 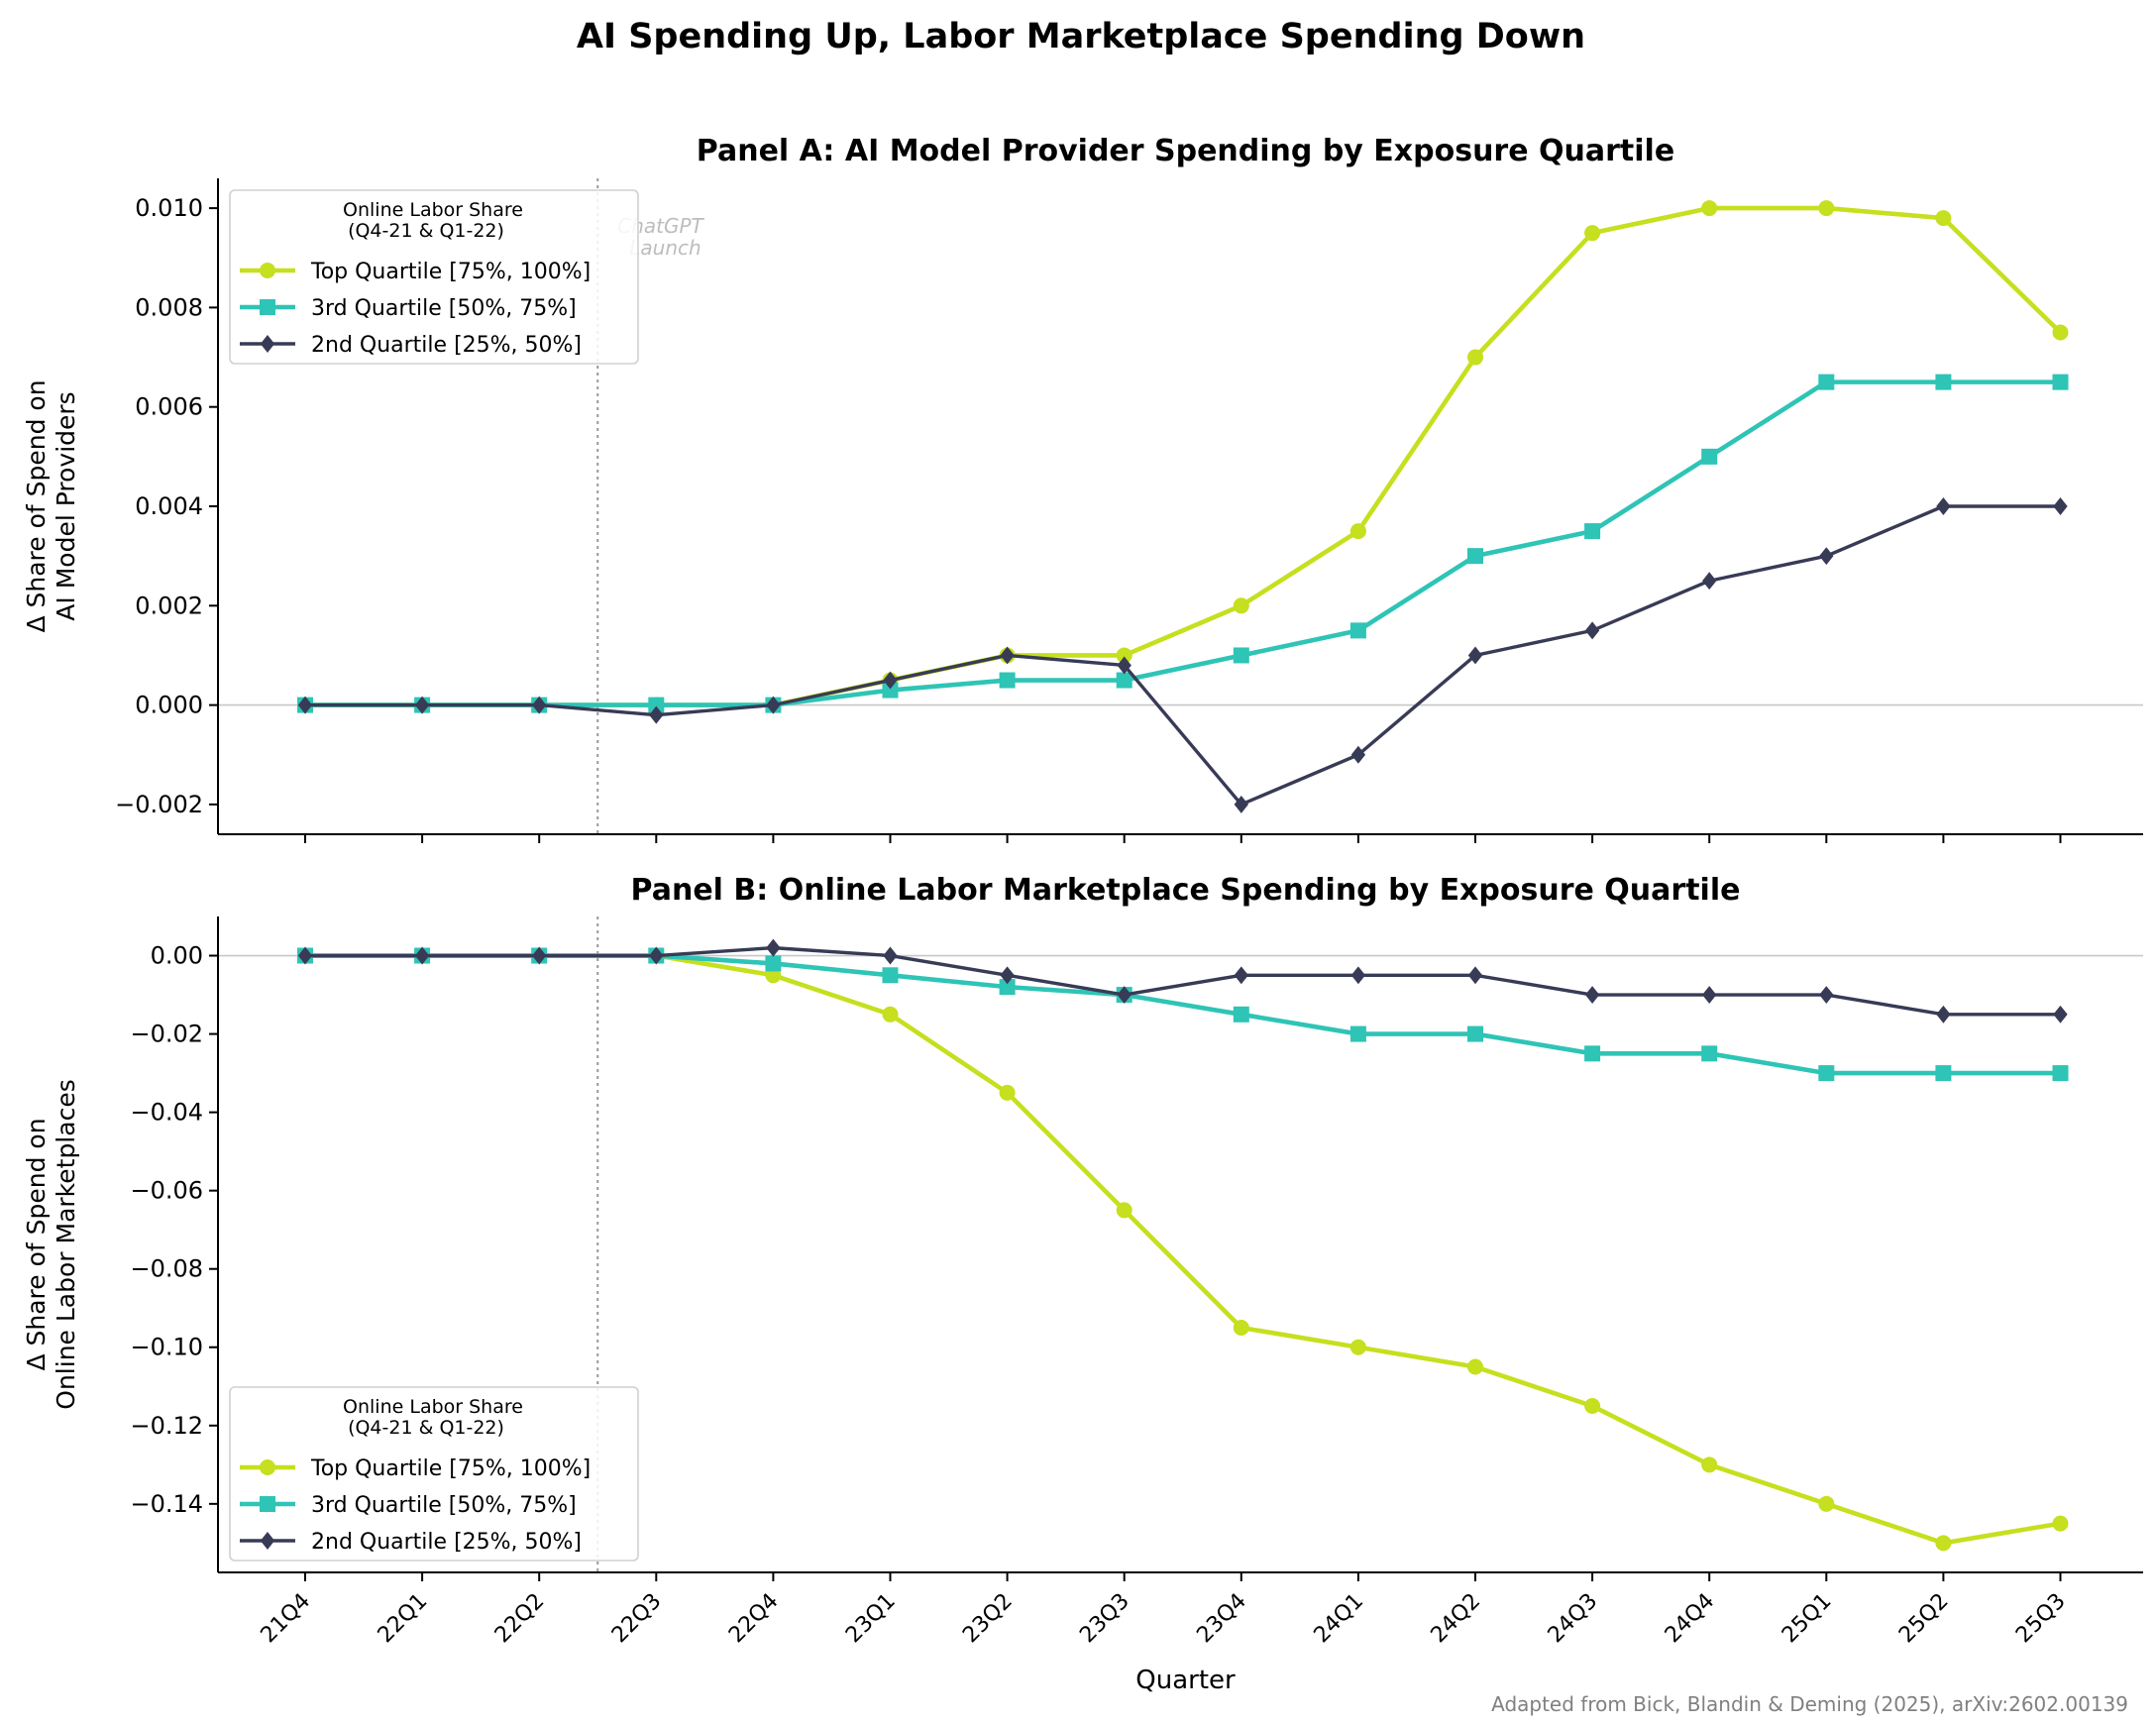 I want to click on x-tick-label: 22Q3, so click(x=637, y=1619).